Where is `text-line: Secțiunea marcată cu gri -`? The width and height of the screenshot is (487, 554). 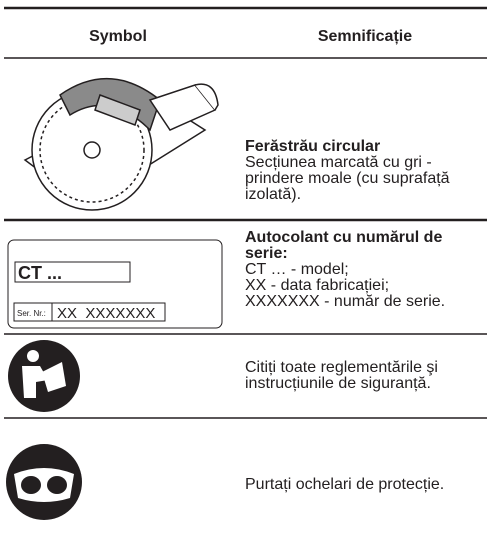 text-line: Secțiunea marcată cu gri - is located at coordinates (338, 162).